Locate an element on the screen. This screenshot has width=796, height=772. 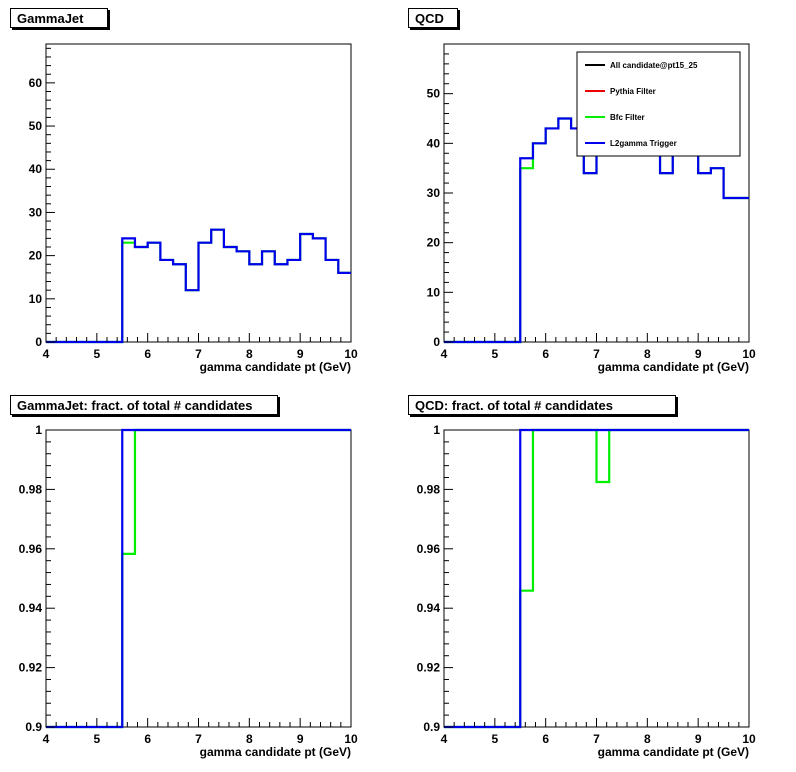
y-tick-label: 60 is located at coordinates (36, 83).